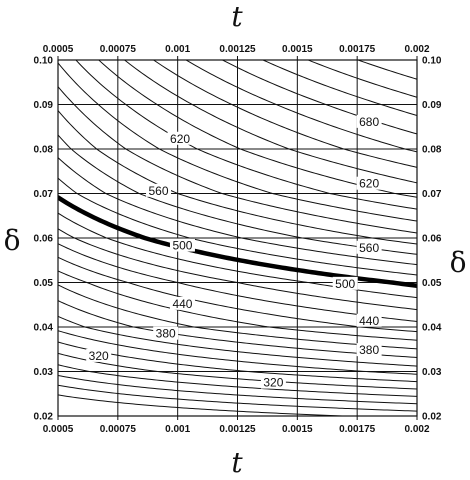 This screenshot has height=480, width=470. I want to click on x-tick-label-top: 0.00175, so click(357, 49).